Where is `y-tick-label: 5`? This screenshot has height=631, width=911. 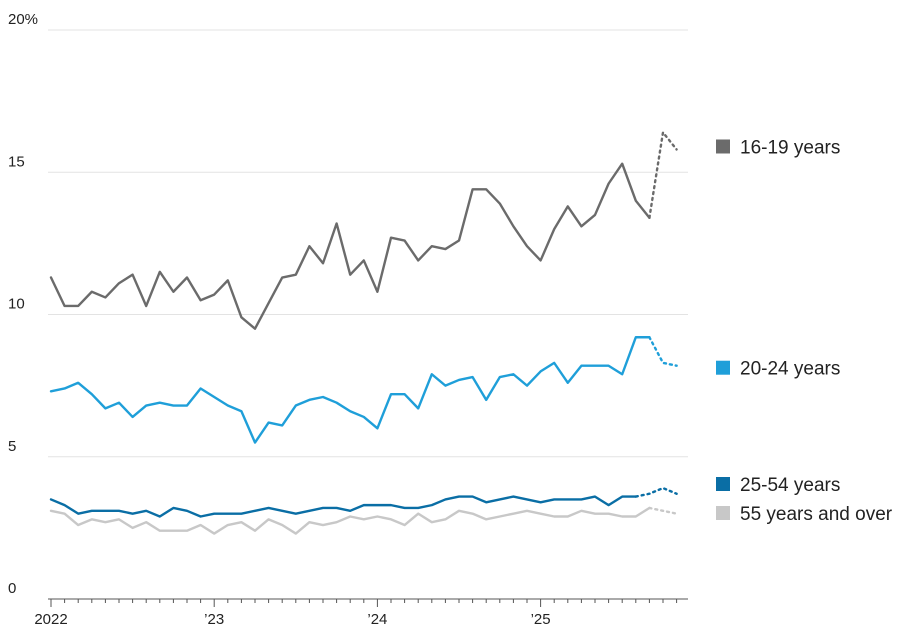
y-tick-label: 5 is located at coordinates (12, 446).